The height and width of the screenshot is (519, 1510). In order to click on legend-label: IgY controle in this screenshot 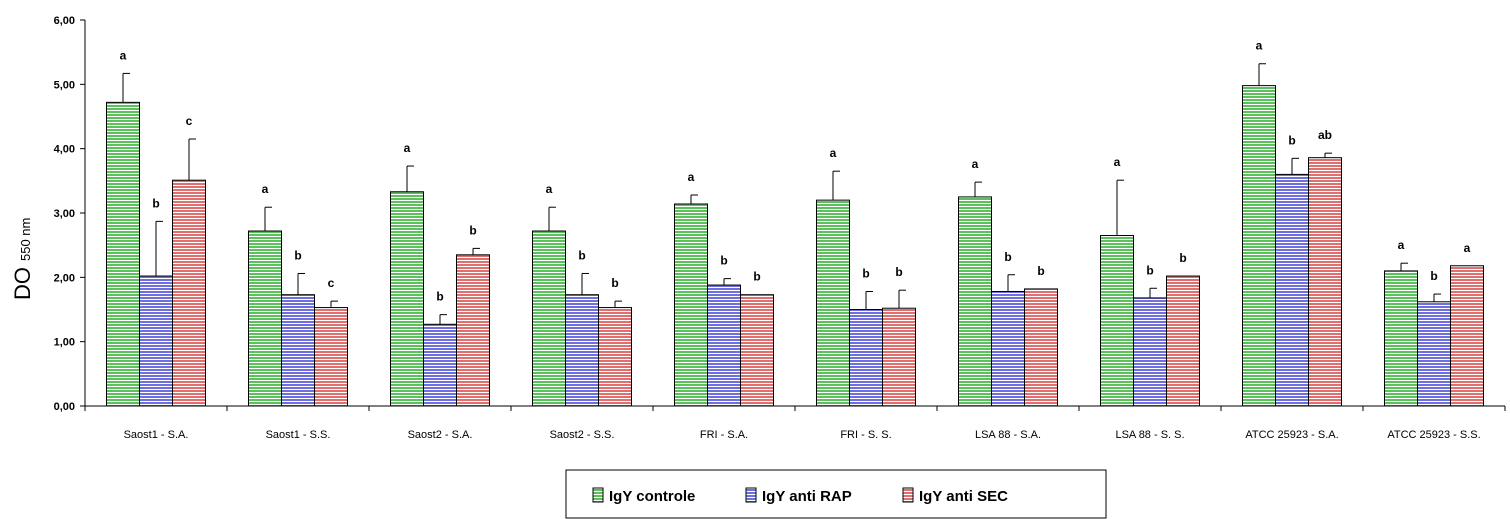, I will do `click(652, 496)`.